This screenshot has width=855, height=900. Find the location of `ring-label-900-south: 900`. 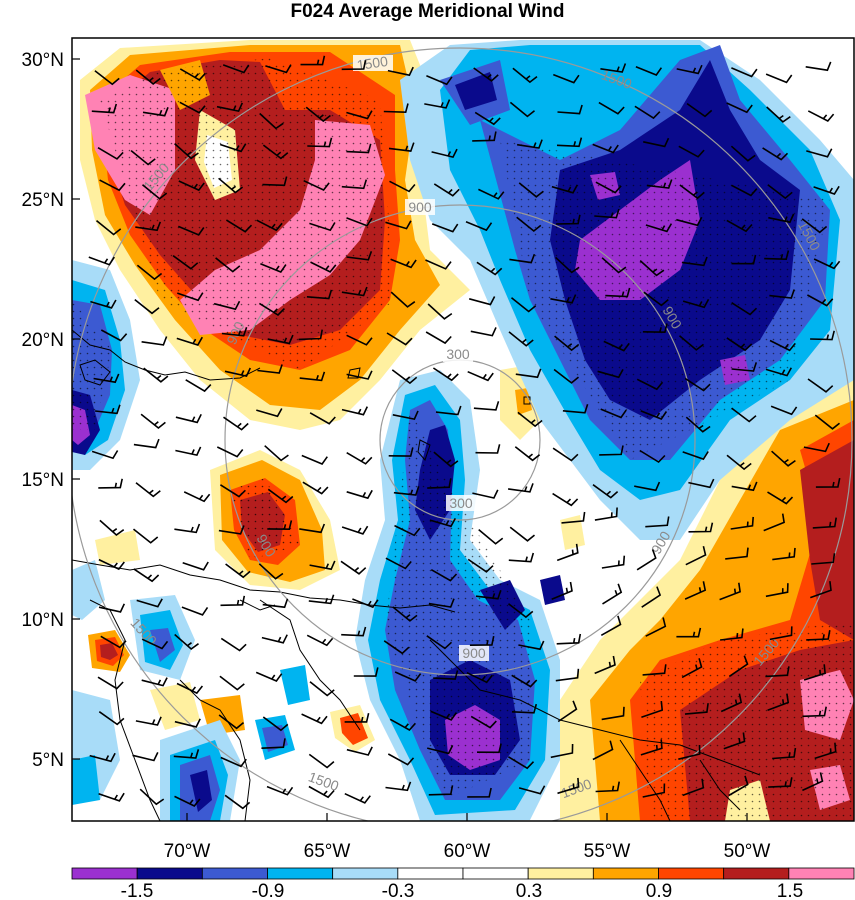

ring-label-900-south: 900 is located at coordinates (474, 653).